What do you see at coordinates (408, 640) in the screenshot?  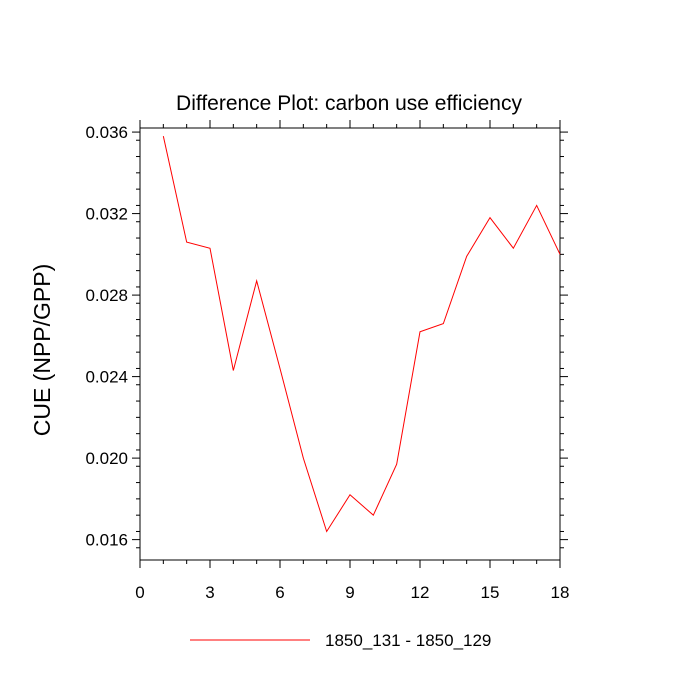 I see `legend-label: 1850_131 - 1850_129` at bounding box center [408, 640].